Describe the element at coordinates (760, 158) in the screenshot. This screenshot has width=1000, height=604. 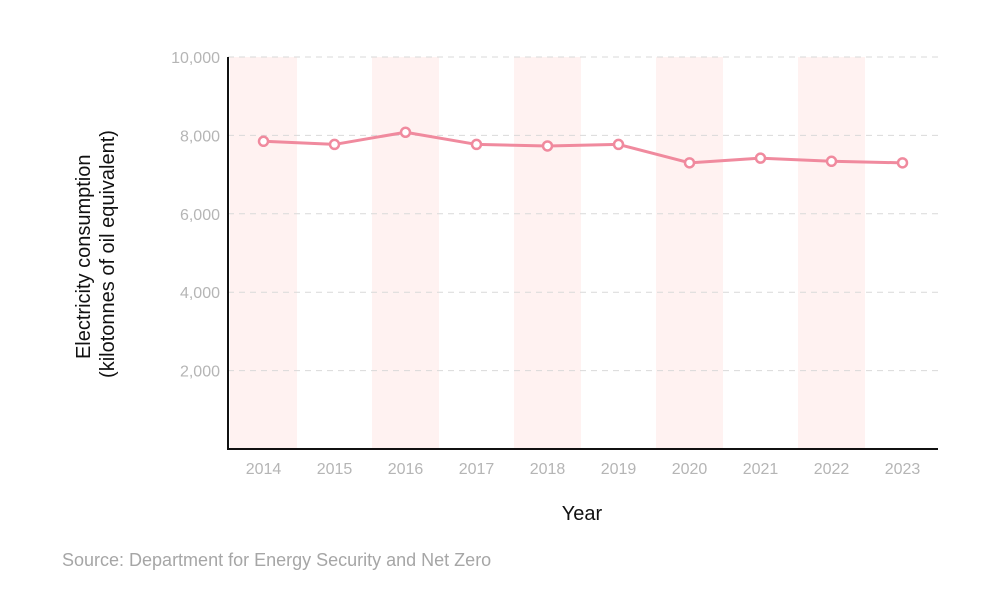
I see `data-point-2021` at that location.